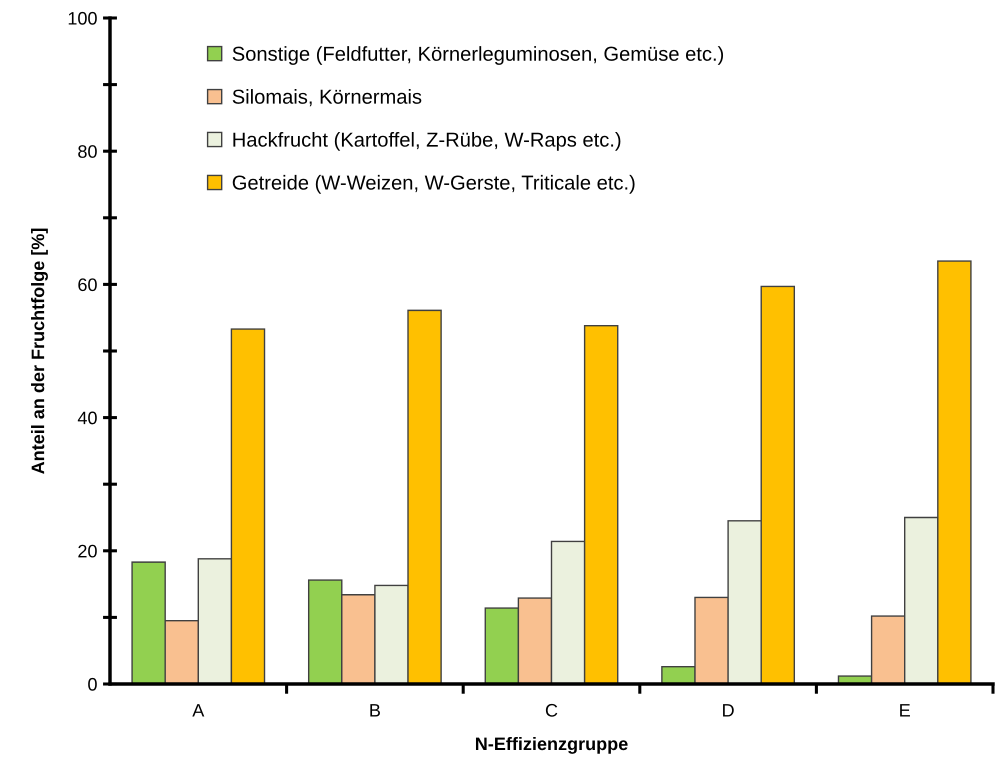  Describe the element at coordinates (905, 710) in the screenshot. I see `x-tick-label: E` at that location.